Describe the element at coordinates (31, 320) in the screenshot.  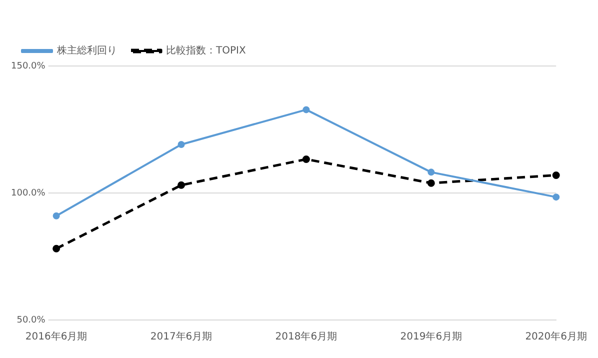
I see `y-tick-label: 50.0%` at that location.